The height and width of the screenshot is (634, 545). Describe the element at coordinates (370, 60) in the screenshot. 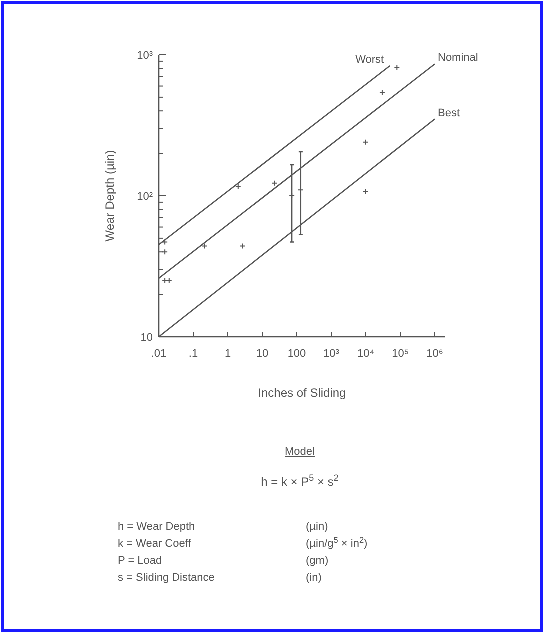

I see `series-label: Worst` at that location.